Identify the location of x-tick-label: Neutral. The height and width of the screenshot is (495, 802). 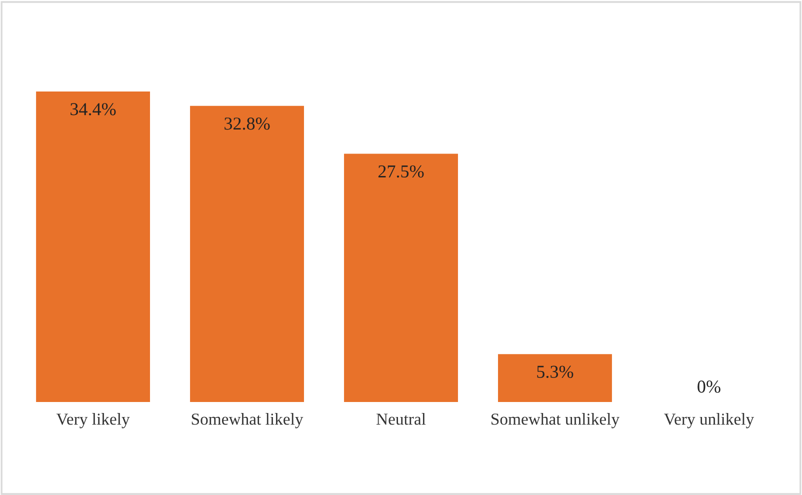
(401, 419).